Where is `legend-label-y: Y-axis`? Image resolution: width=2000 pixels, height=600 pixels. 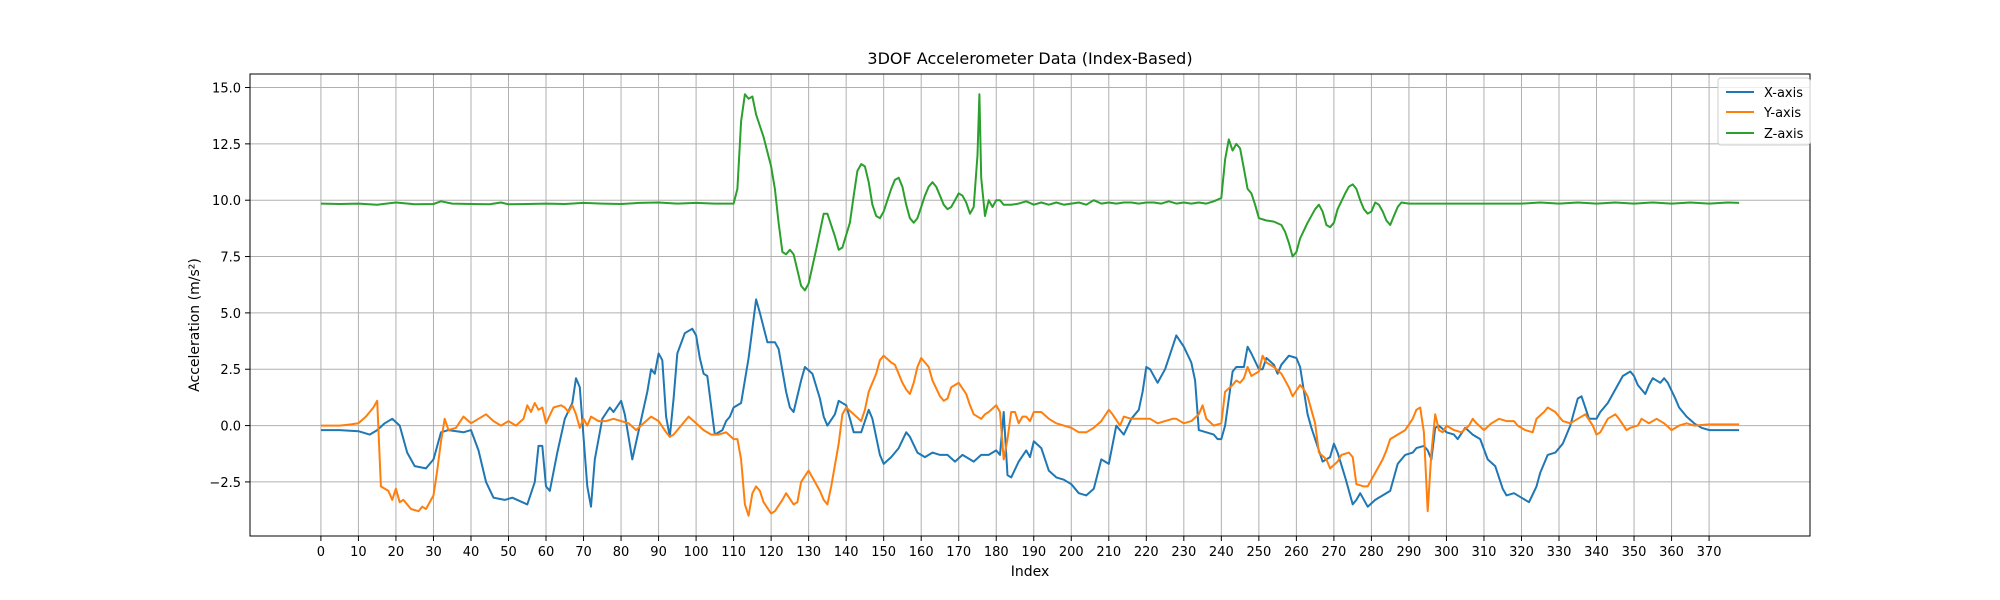
legend-label-y: Y-axis is located at coordinates (1782, 113).